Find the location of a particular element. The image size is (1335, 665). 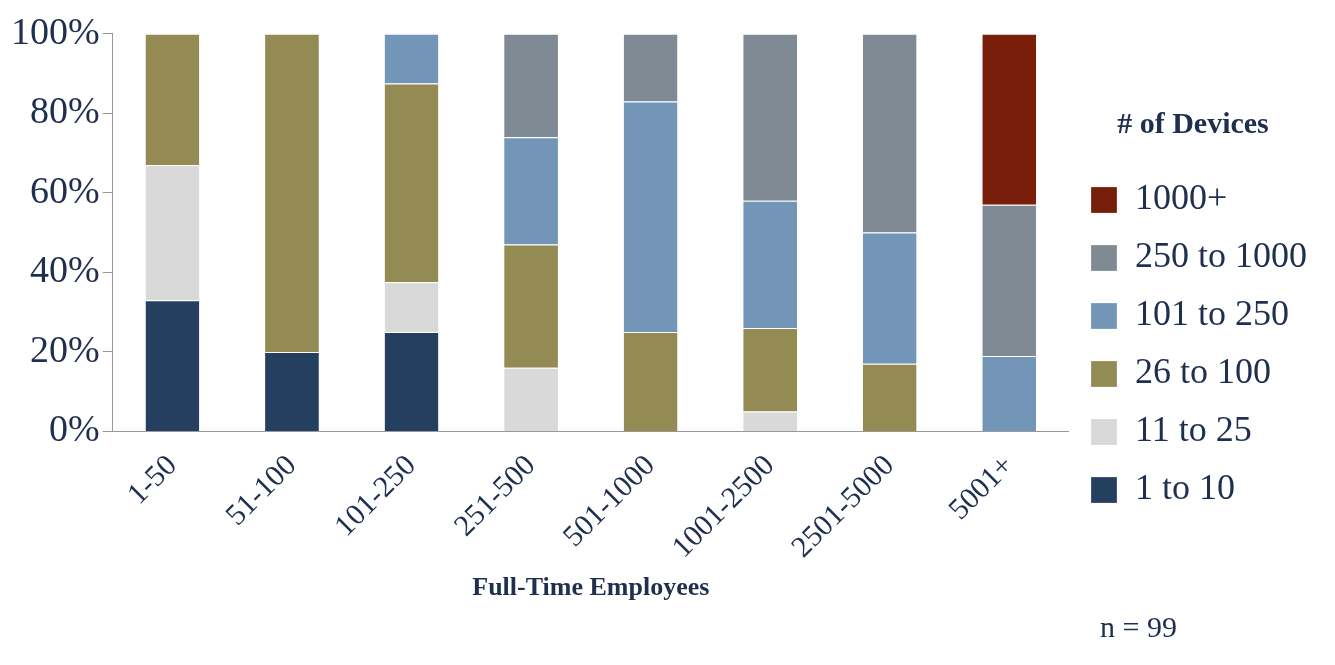

y-tick-label: 0% is located at coordinates (74, 428).